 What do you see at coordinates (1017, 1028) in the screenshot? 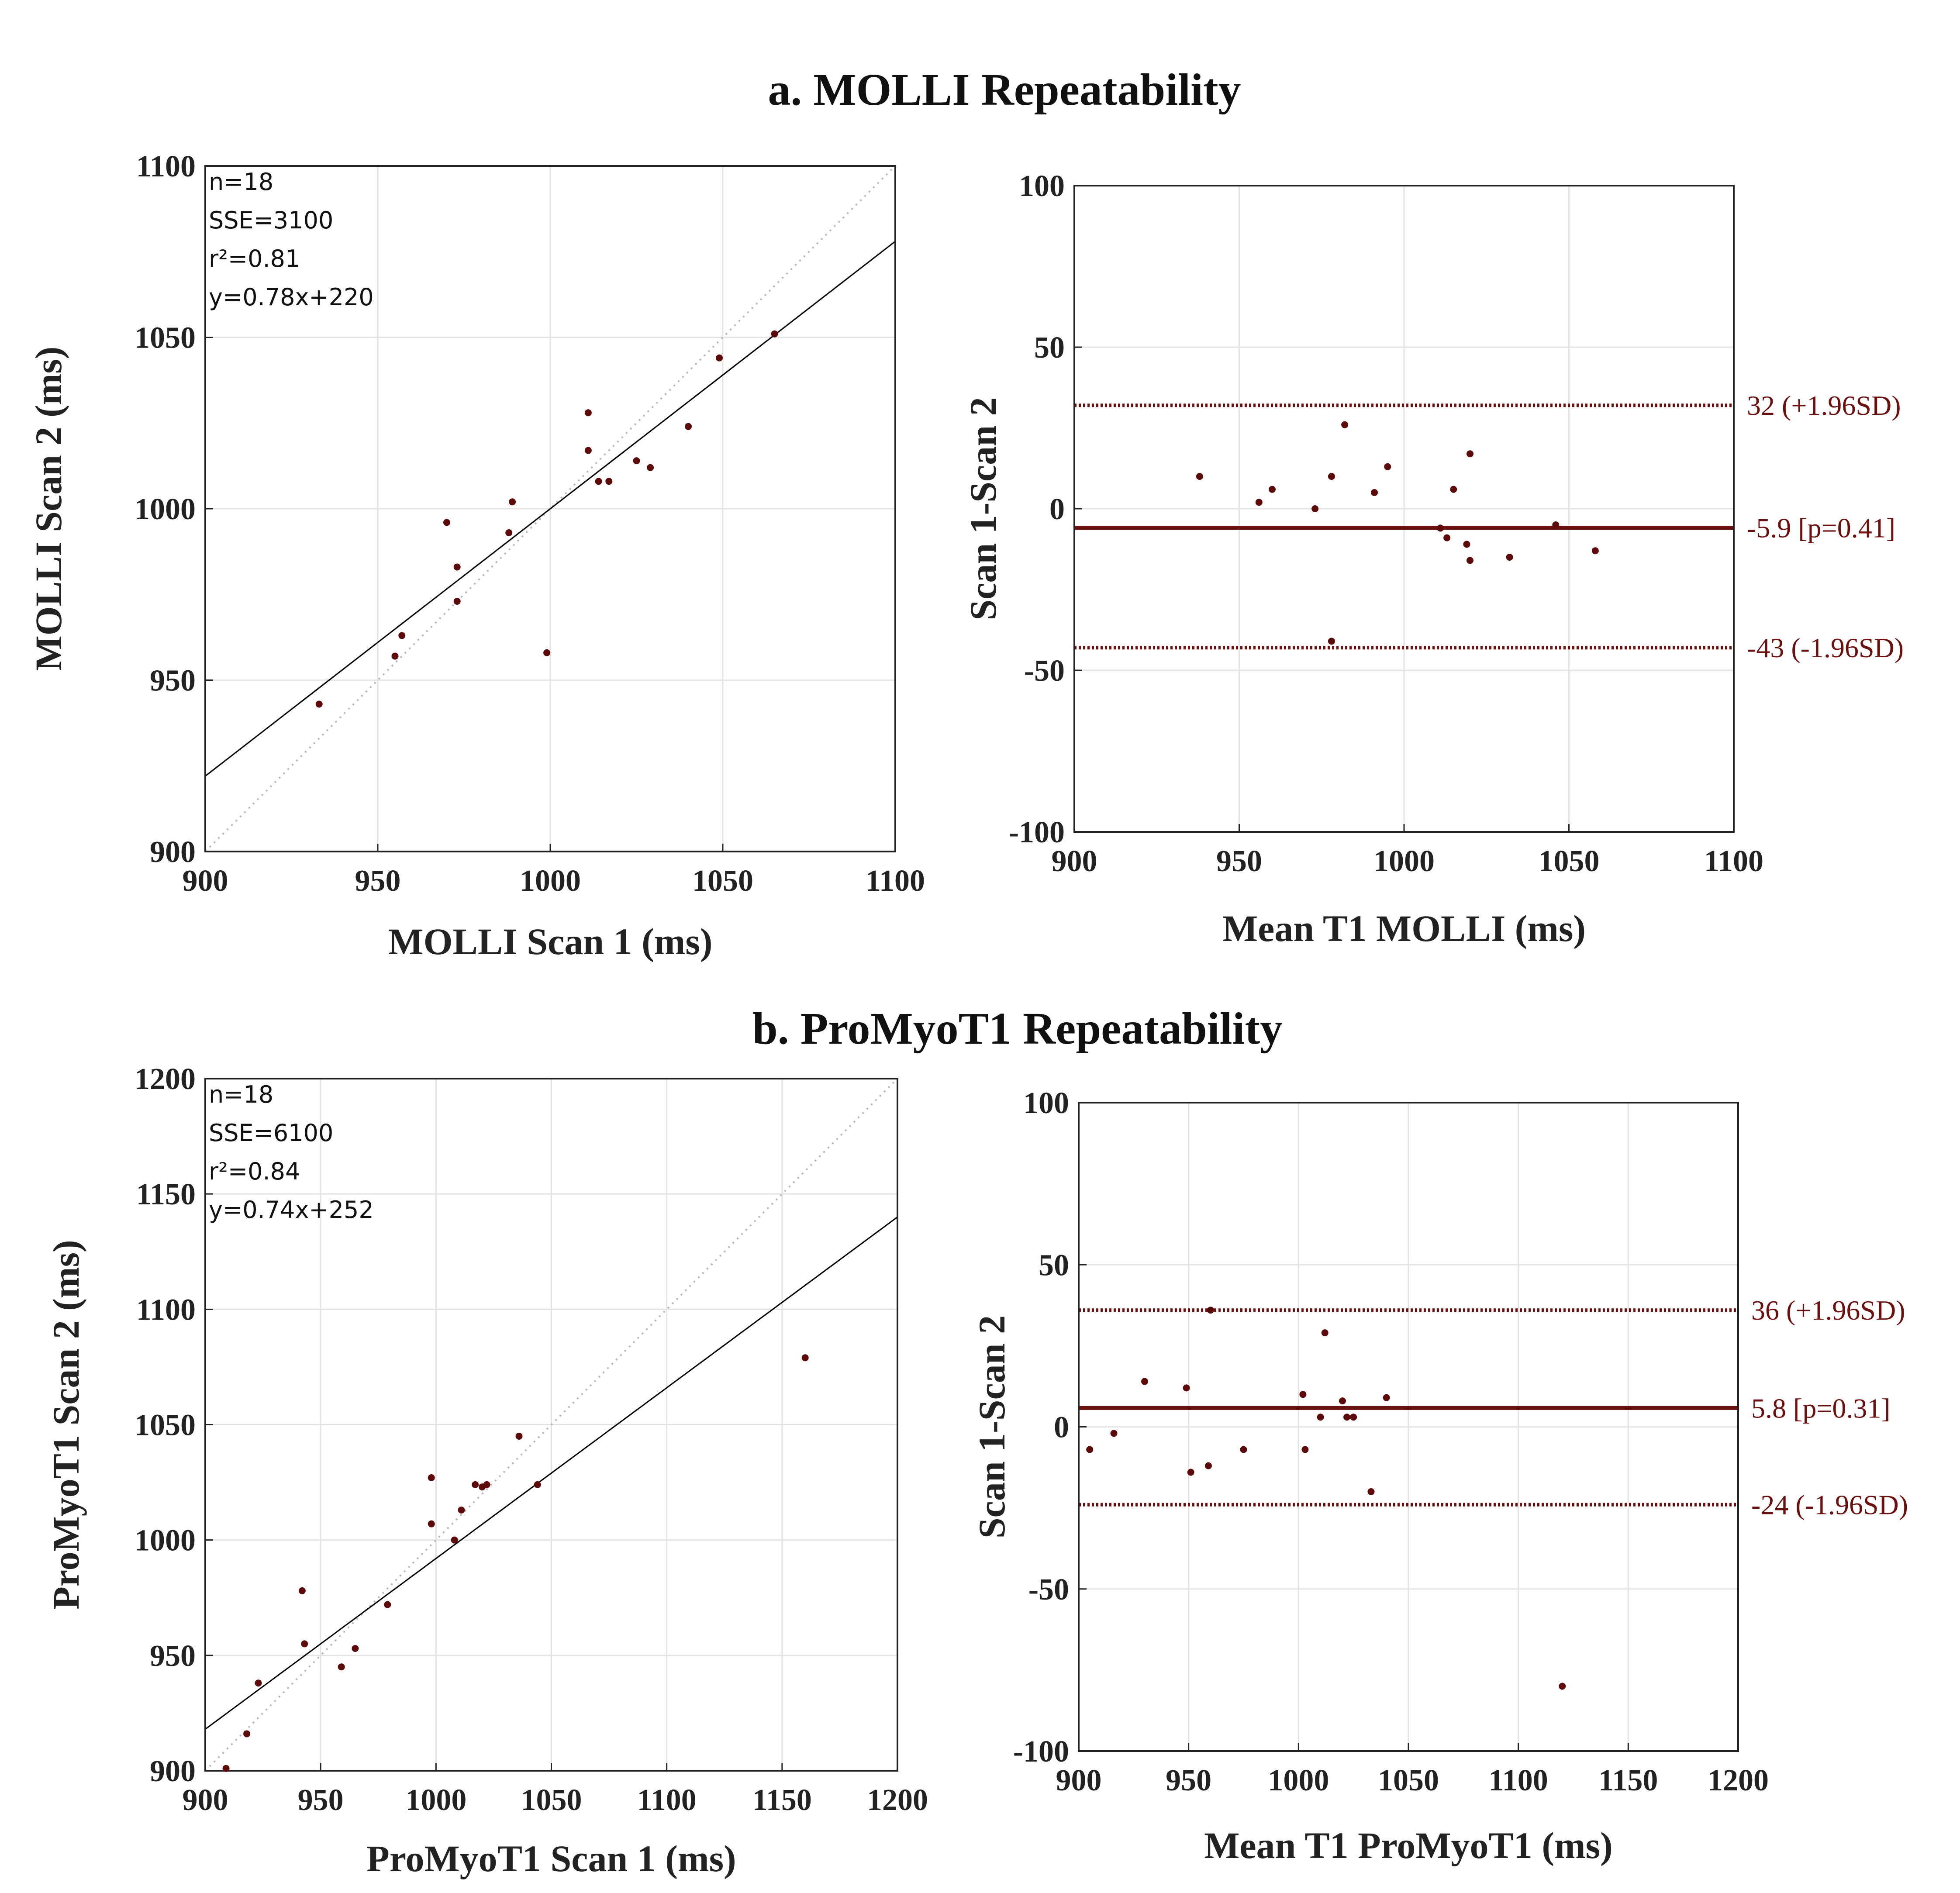
I see `title-promyot1-repeatability: b. ProMyoT1 Repeatability` at bounding box center [1017, 1028].